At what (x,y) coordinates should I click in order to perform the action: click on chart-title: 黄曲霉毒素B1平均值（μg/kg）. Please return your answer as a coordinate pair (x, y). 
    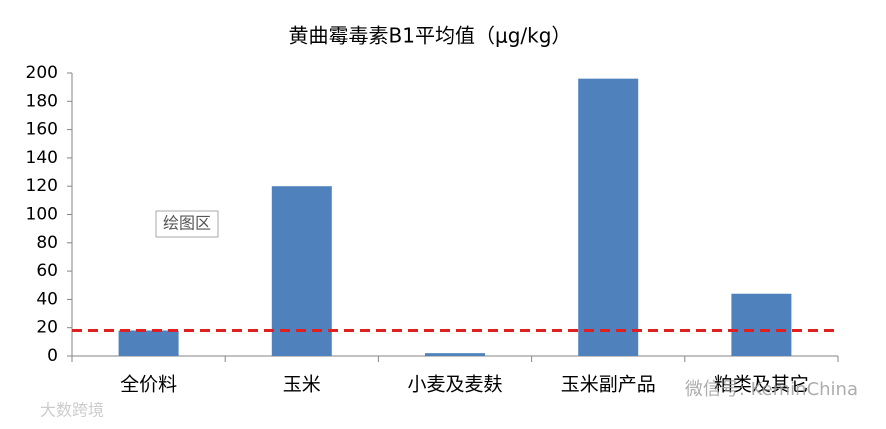
    Looking at the image, I should click on (430, 36).